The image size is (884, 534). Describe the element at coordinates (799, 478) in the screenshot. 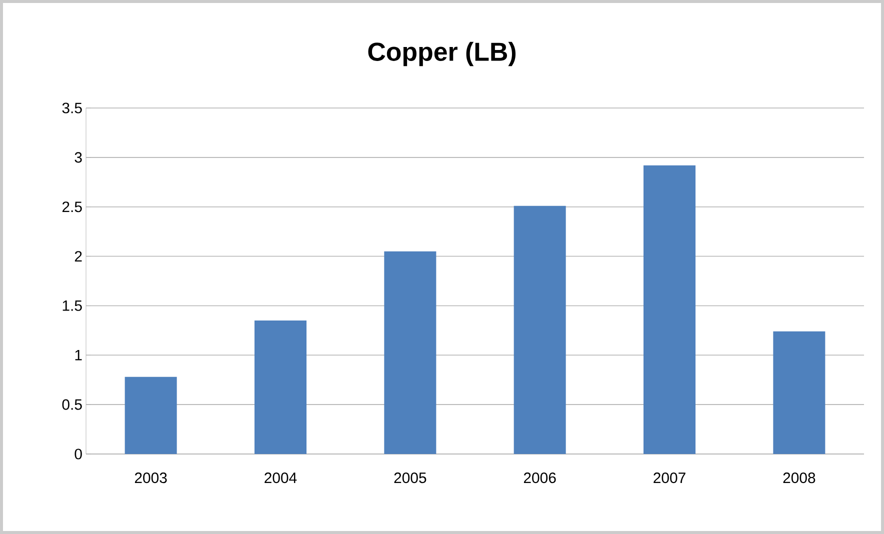

I see `x-tick-label: 2008` at that location.